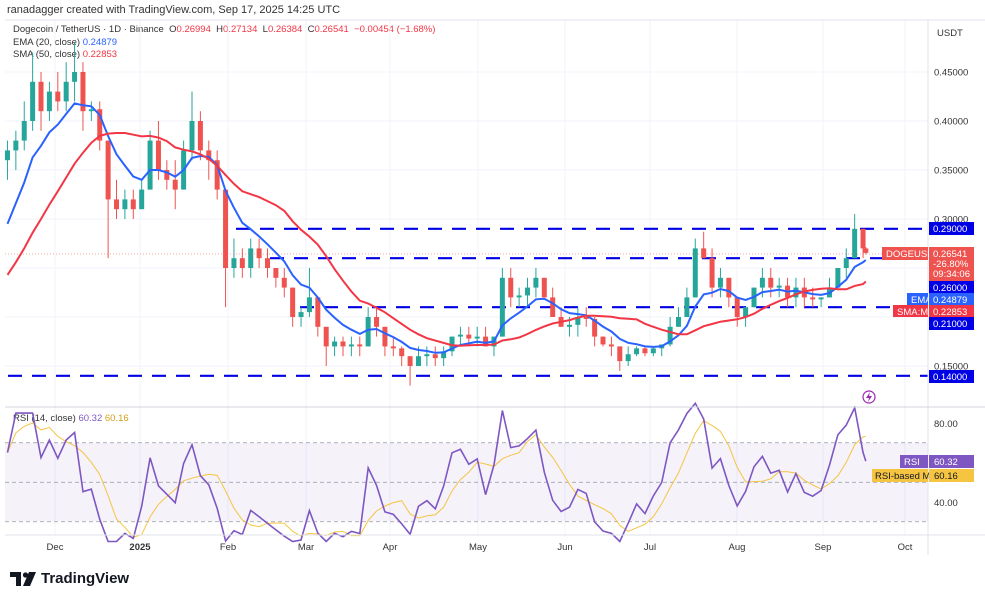 The image size is (985, 600). I want to click on level-tag-021-bg, so click(951, 323).